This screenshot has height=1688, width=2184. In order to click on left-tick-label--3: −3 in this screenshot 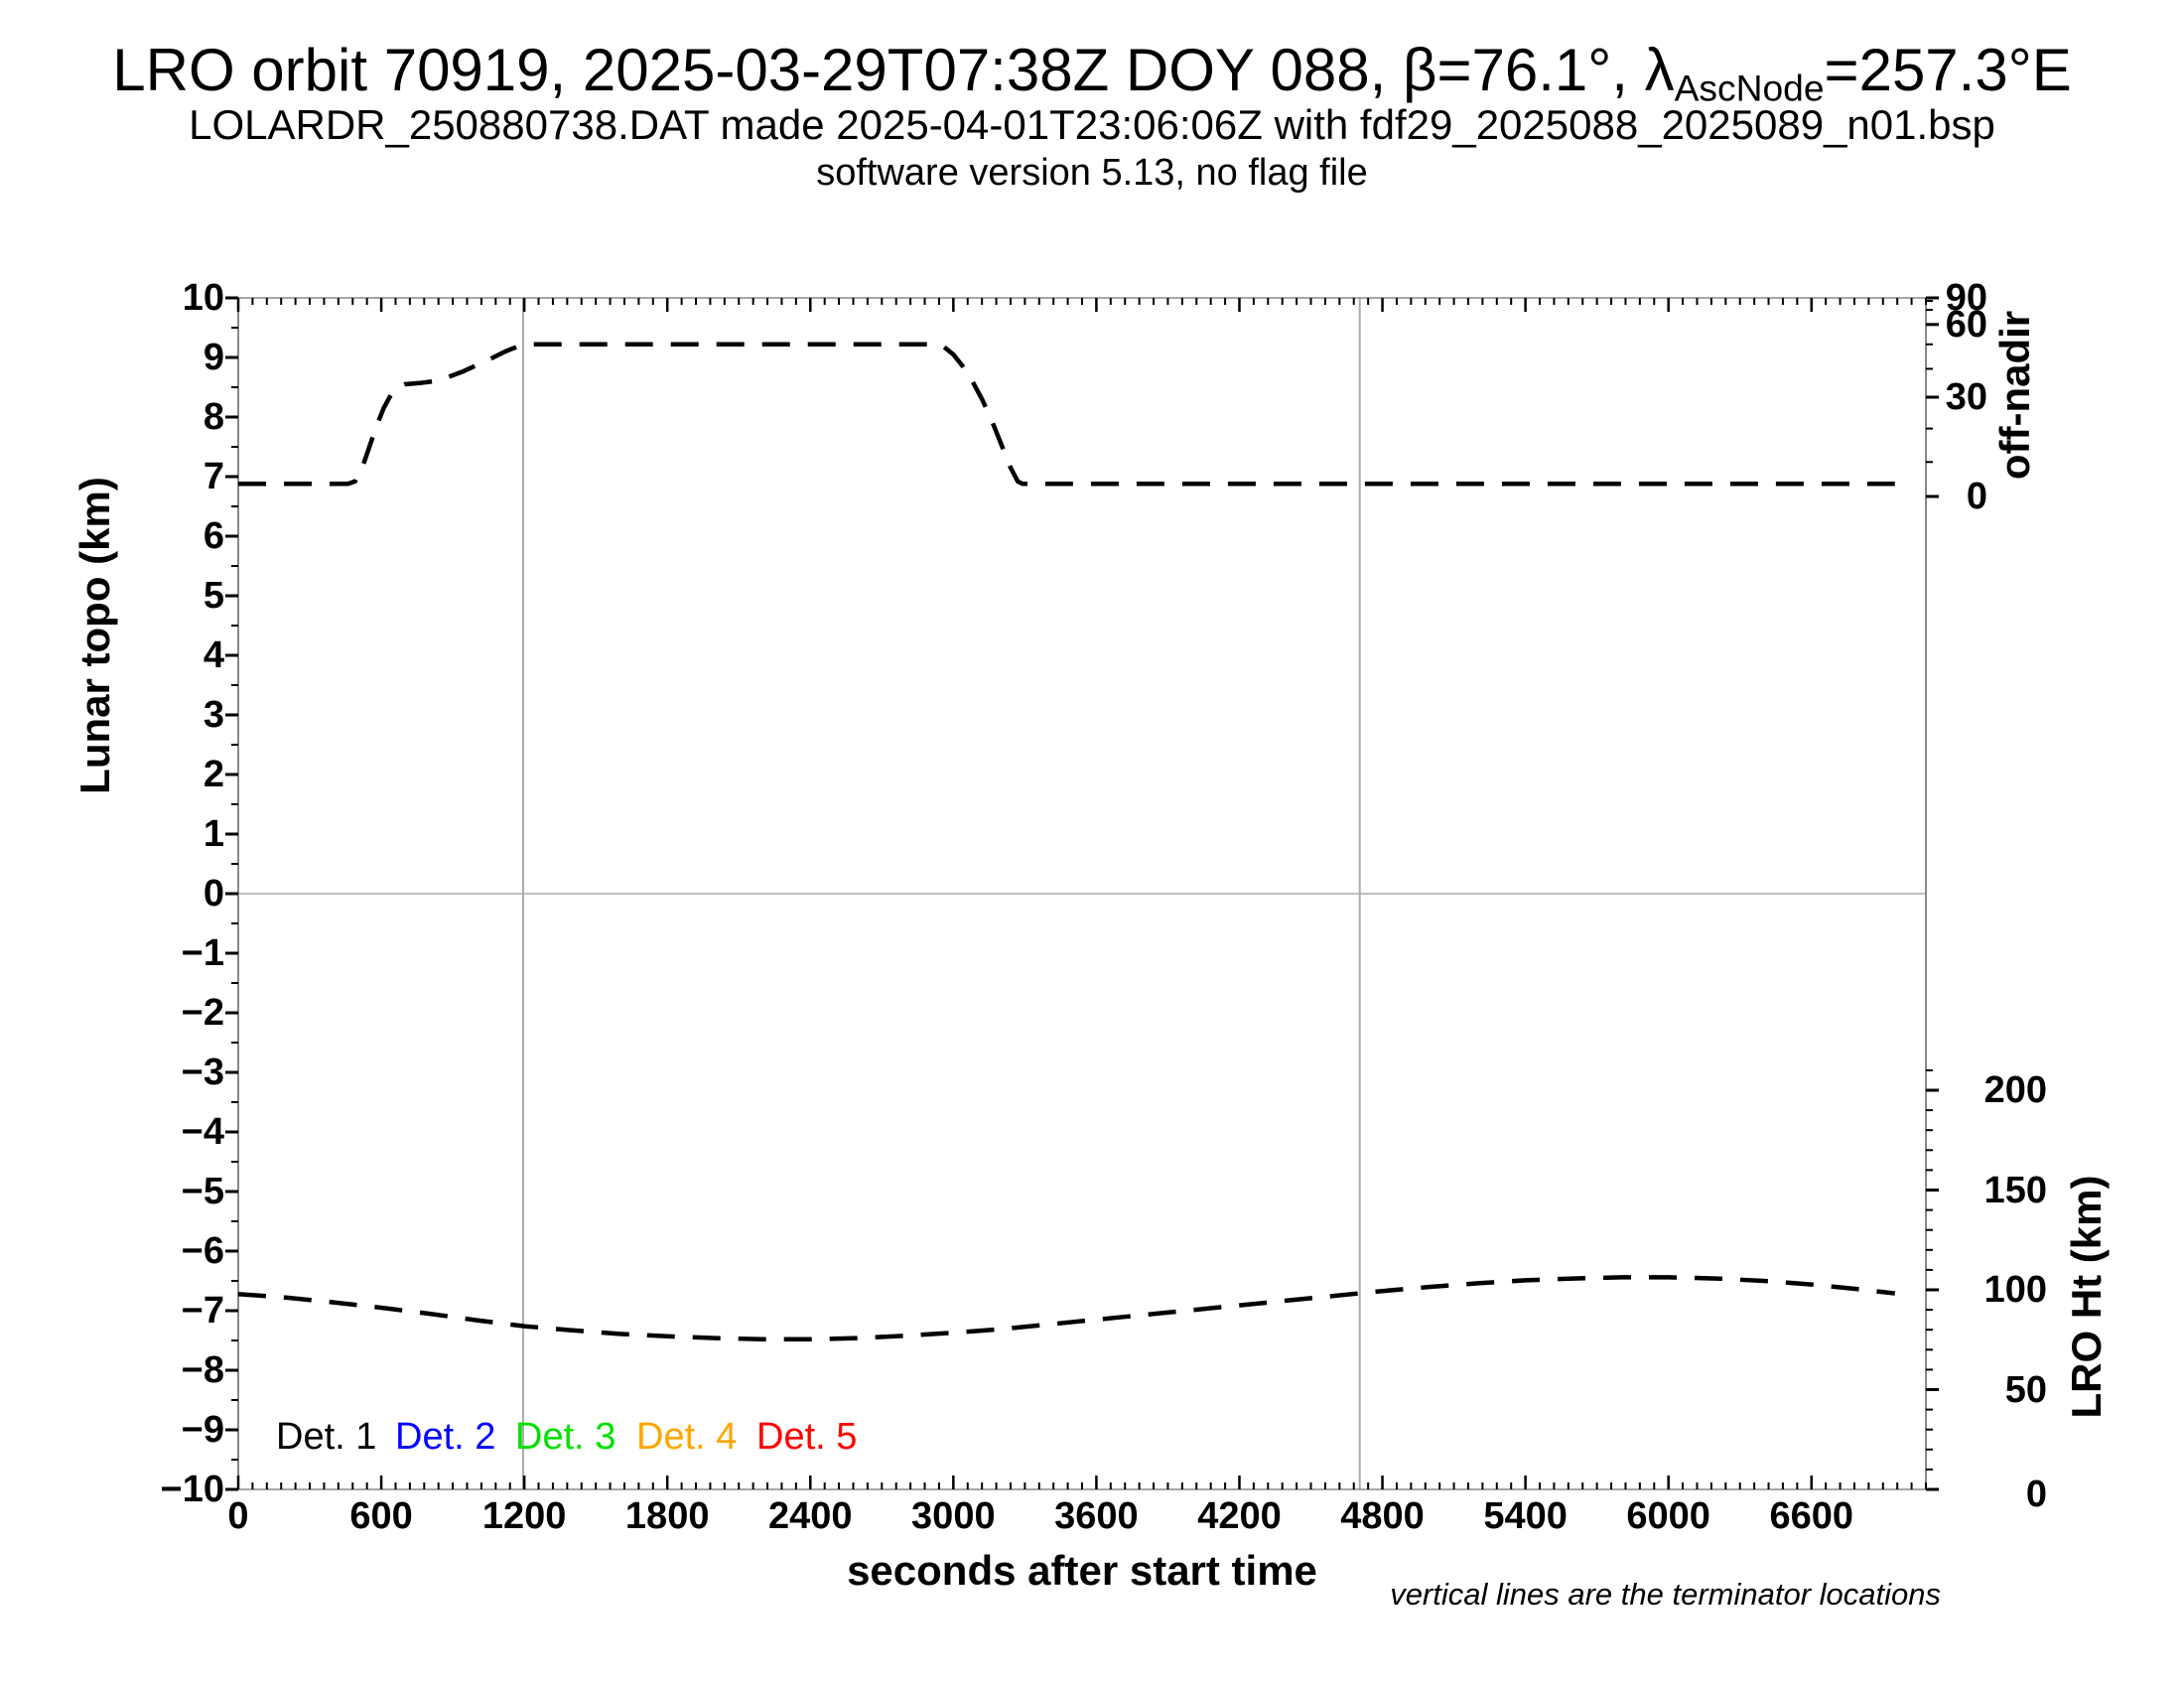, I will do `click(202, 1072)`.